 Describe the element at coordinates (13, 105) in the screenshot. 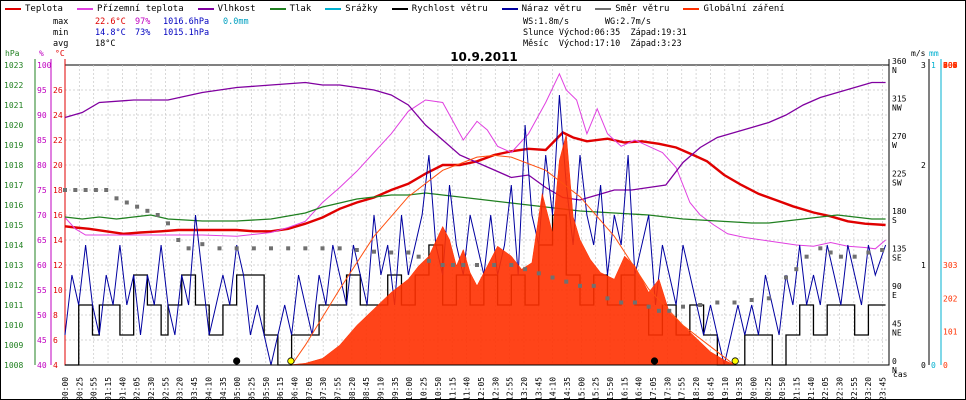

I see `hpa-tick: 1021` at that location.